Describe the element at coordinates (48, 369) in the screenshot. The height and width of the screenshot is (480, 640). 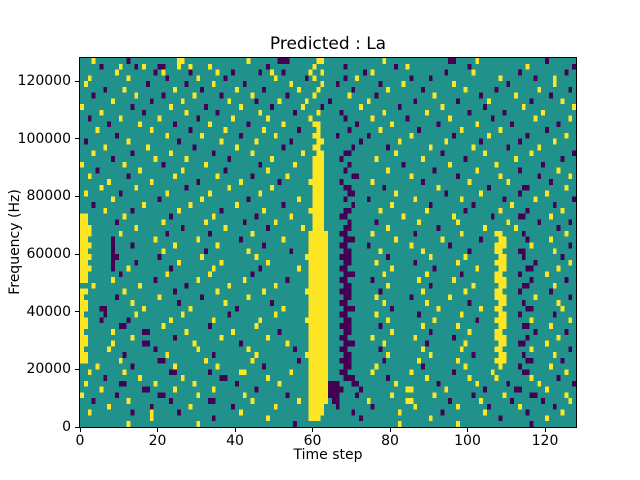
I see `y-tick-label: 20000` at that location.